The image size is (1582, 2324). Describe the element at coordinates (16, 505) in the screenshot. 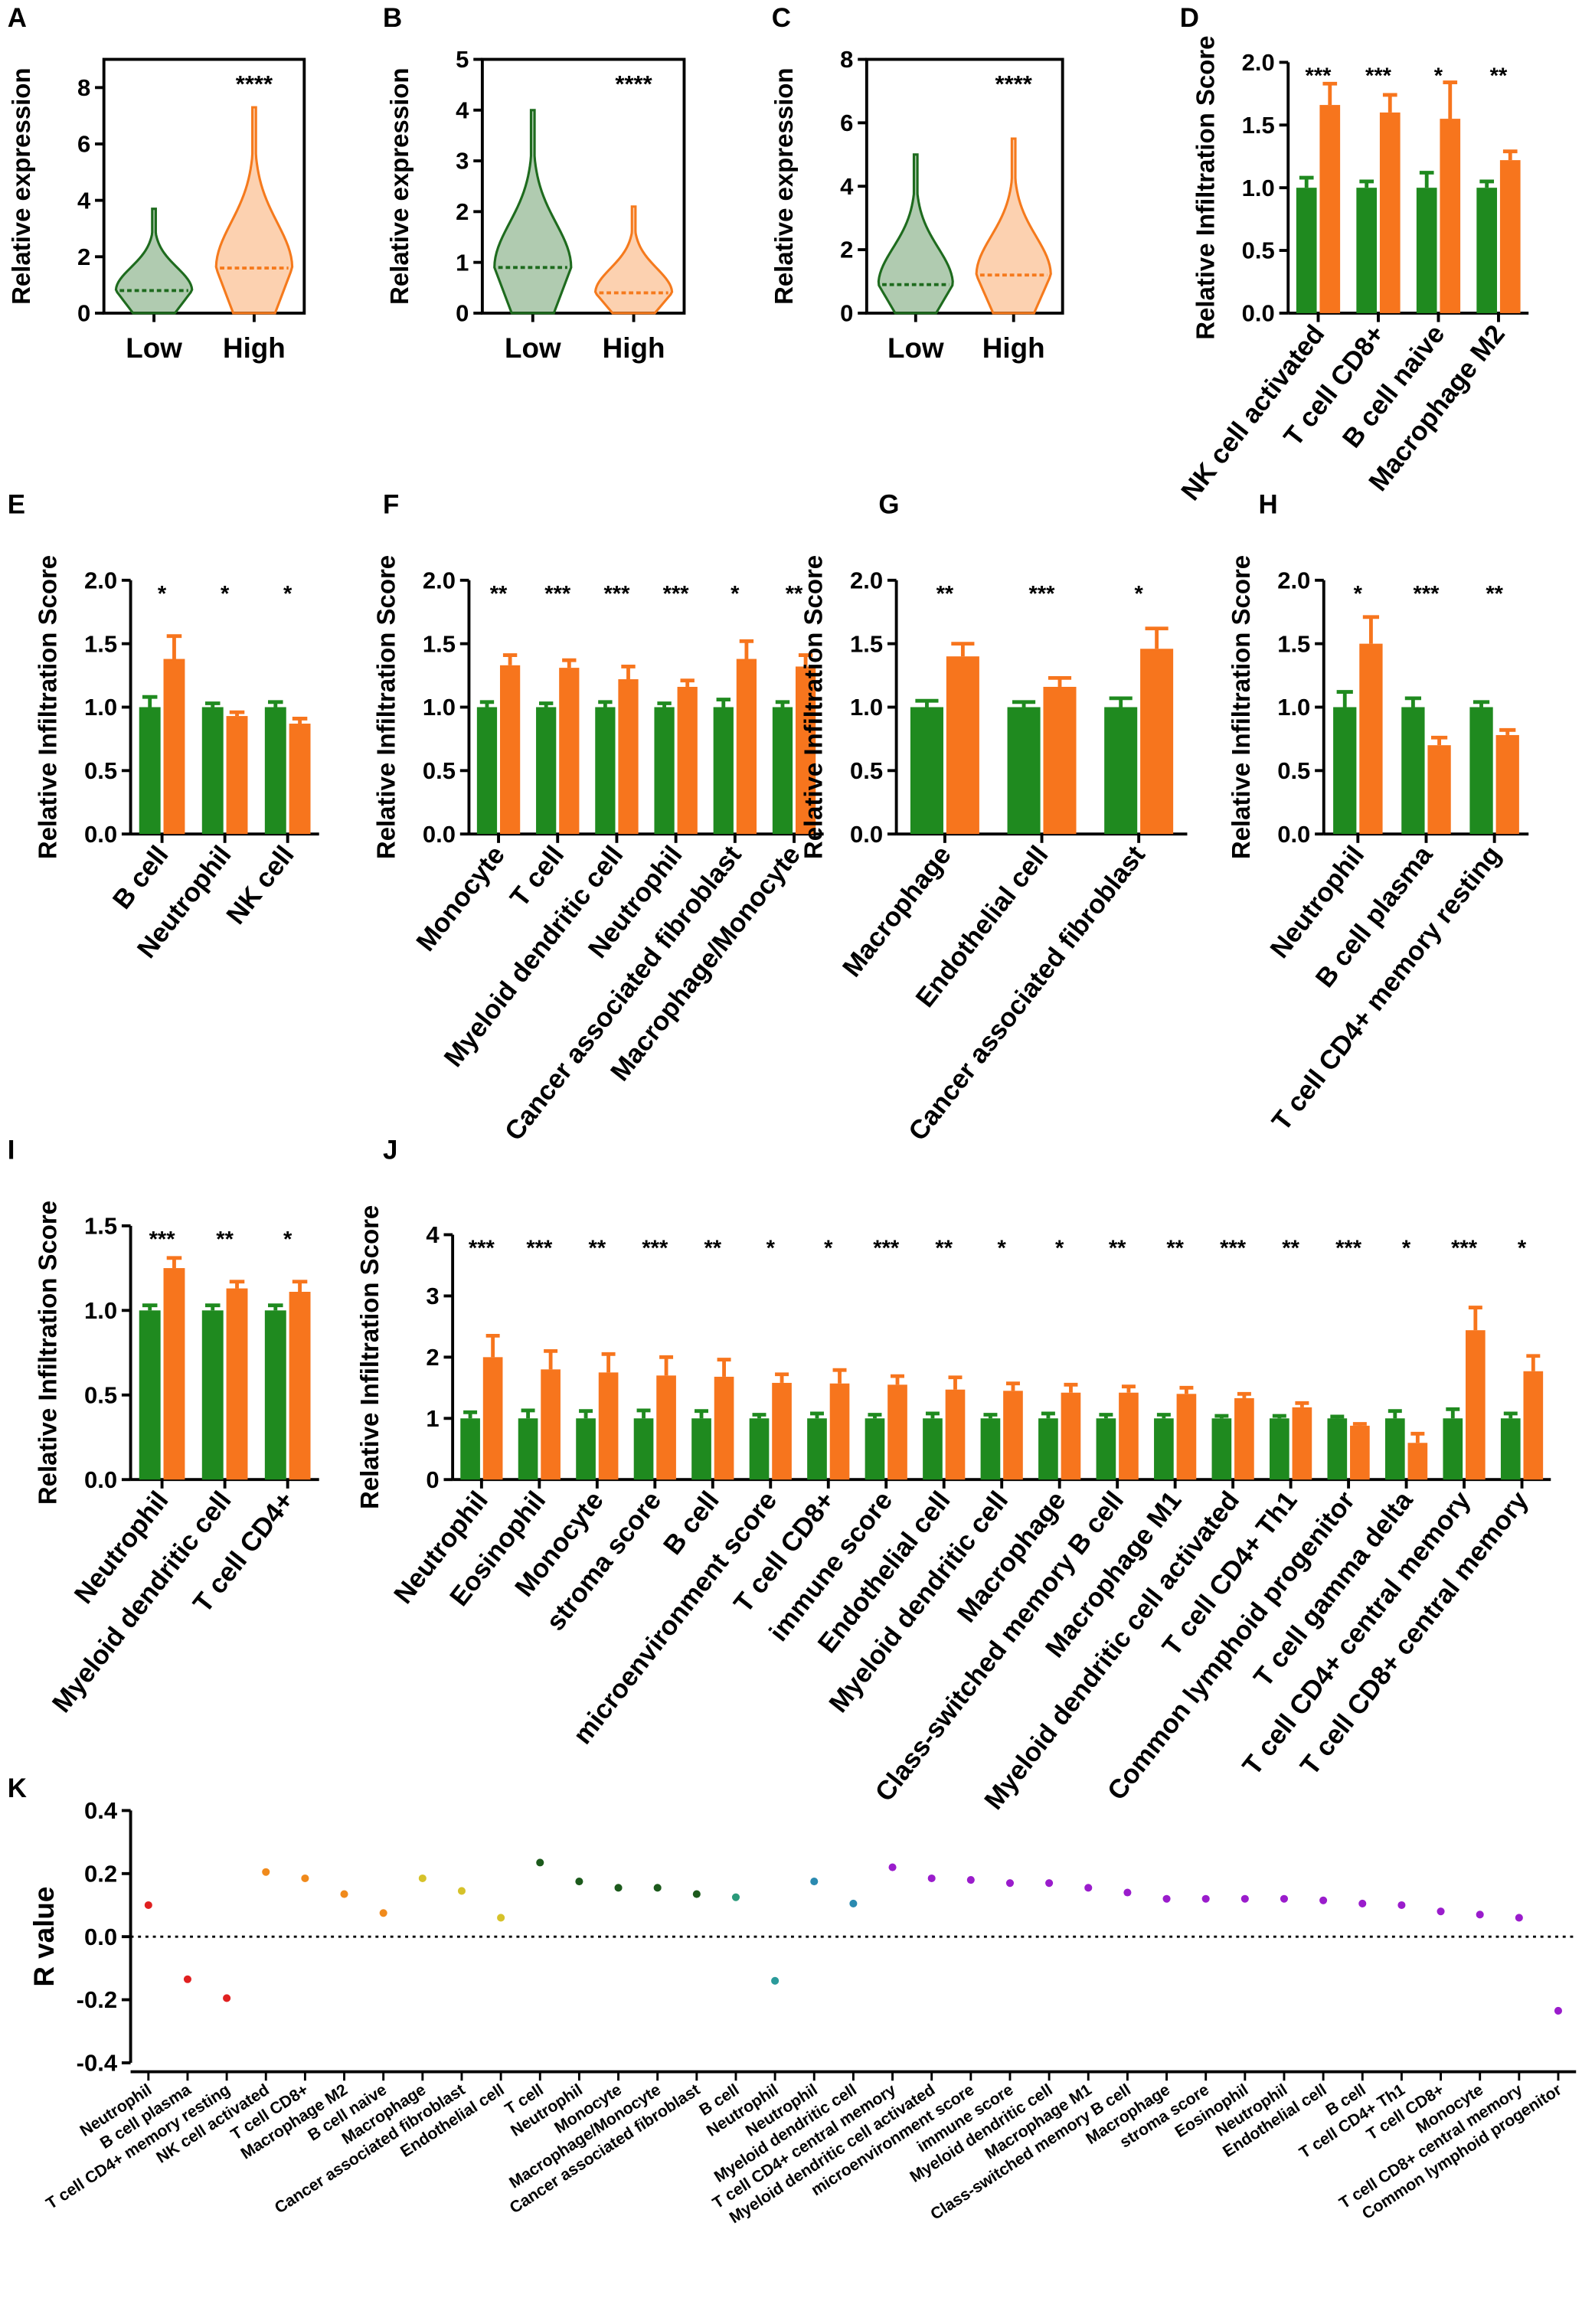

I see `panel-label: E` at that location.